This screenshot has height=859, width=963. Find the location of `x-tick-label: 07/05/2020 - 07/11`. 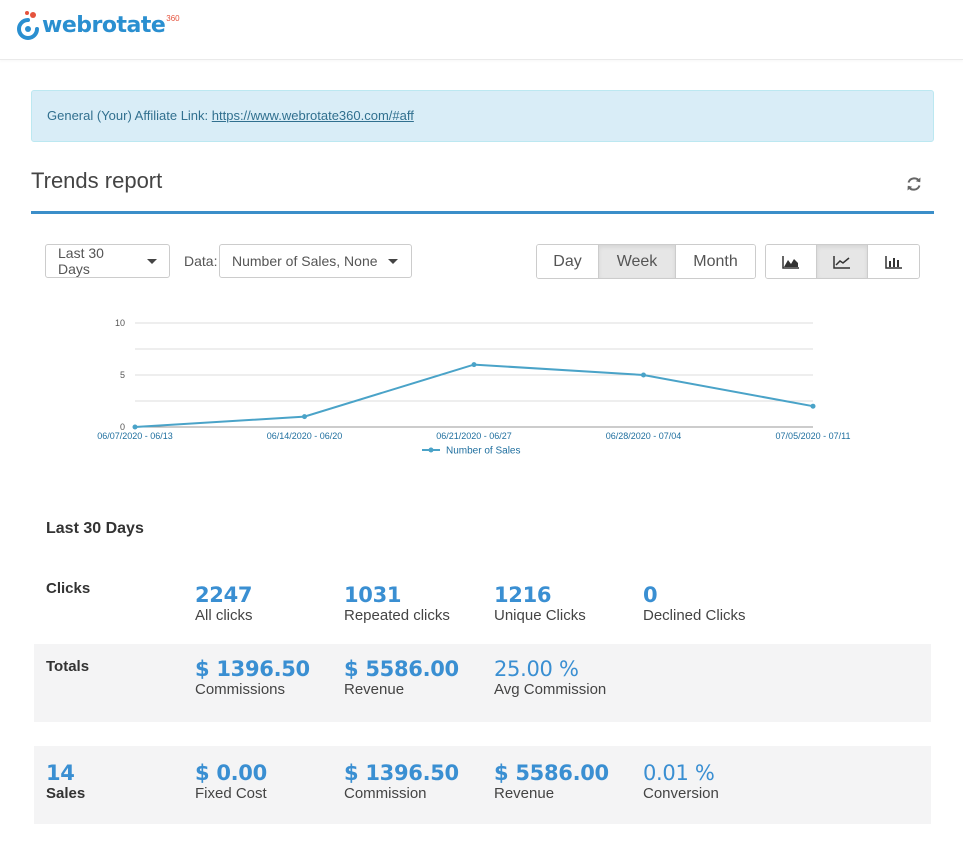

x-tick-label: 07/05/2020 - 07/11 is located at coordinates (813, 436).